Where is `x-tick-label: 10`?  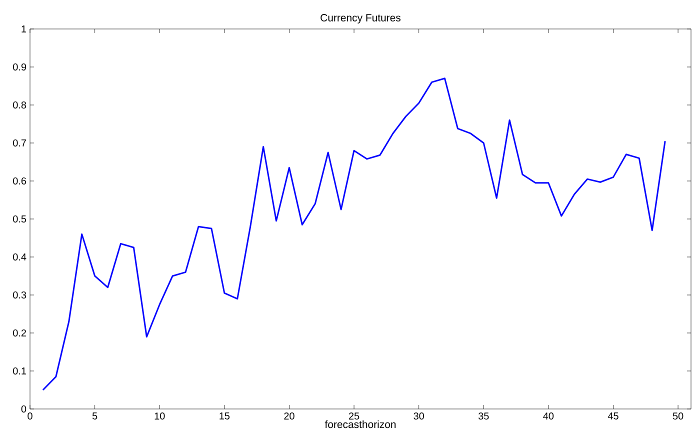
x-tick-label: 10 is located at coordinates (159, 416).